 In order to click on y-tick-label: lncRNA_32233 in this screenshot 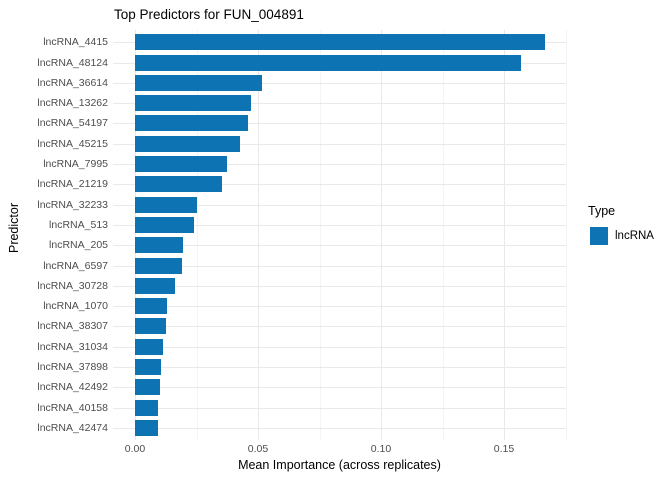, I will do `click(72, 204)`.